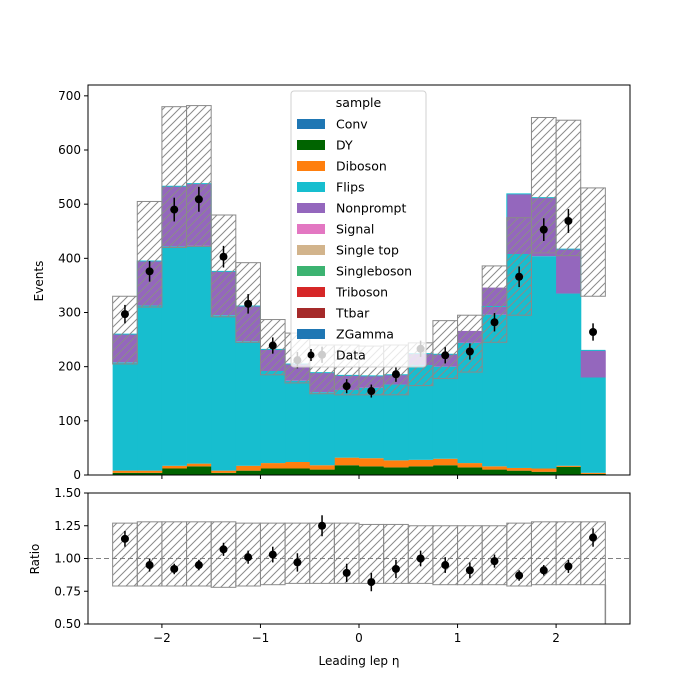 The height and width of the screenshot is (700, 700). Describe the element at coordinates (367, 250) in the screenshot. I see `legend-label: Single top` at that location.